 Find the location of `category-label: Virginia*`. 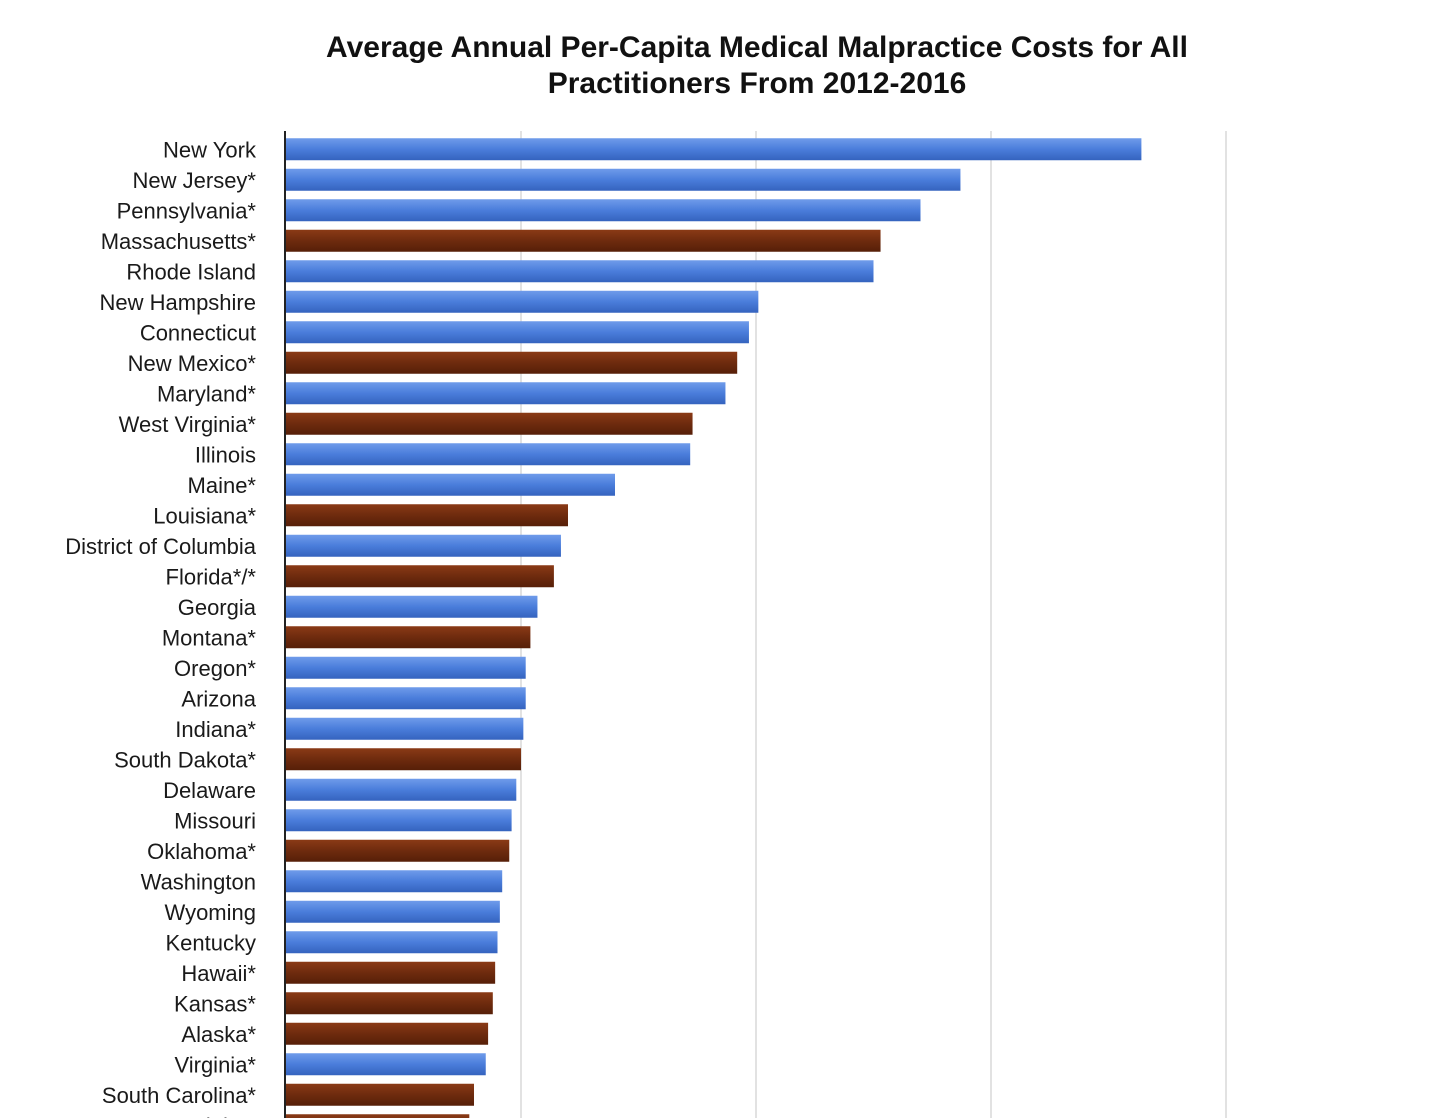

category-label: Virginia* is located at coordinates (215, 1064).